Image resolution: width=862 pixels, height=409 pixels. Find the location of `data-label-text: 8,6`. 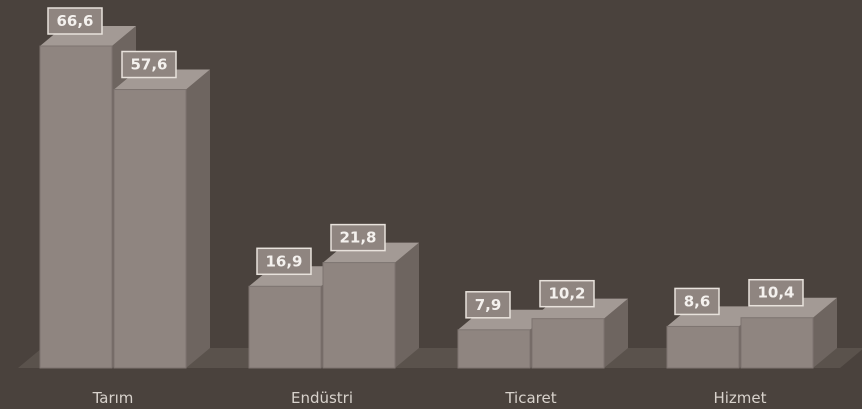

data-label-text: 8,6 is located at coordinates (697, 301).